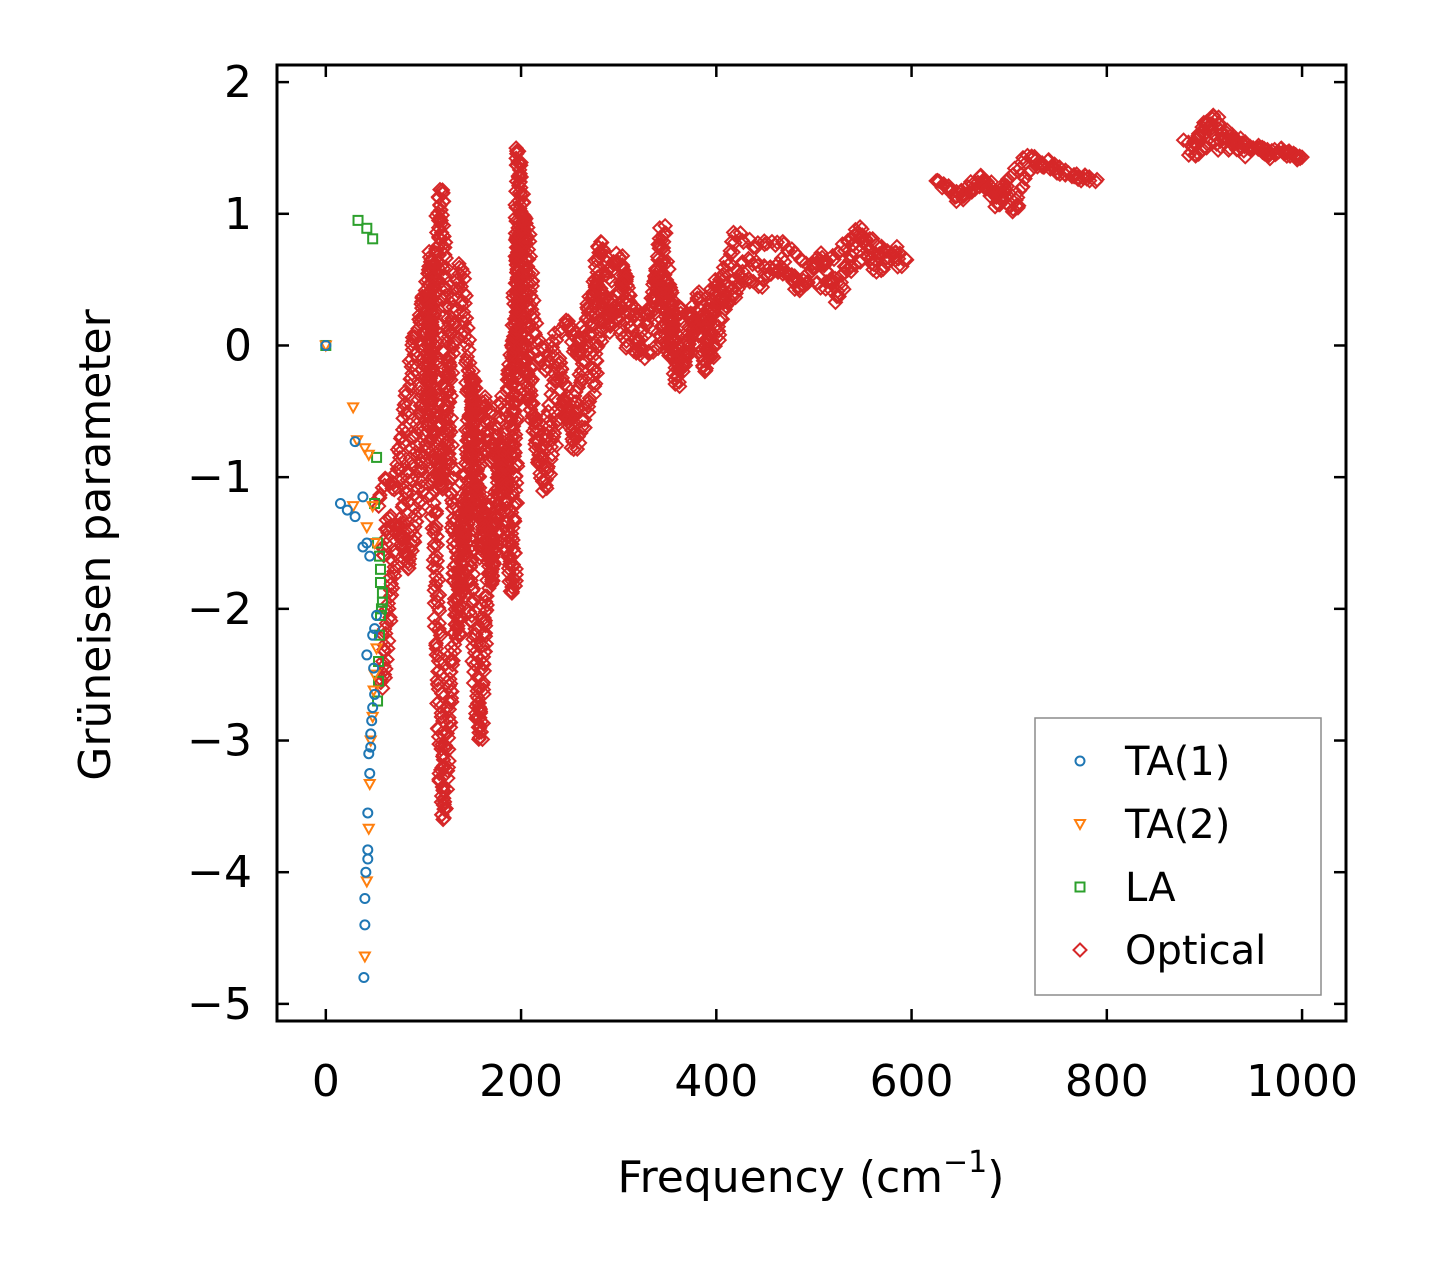  I want to click on la-point, so click(358, 220).